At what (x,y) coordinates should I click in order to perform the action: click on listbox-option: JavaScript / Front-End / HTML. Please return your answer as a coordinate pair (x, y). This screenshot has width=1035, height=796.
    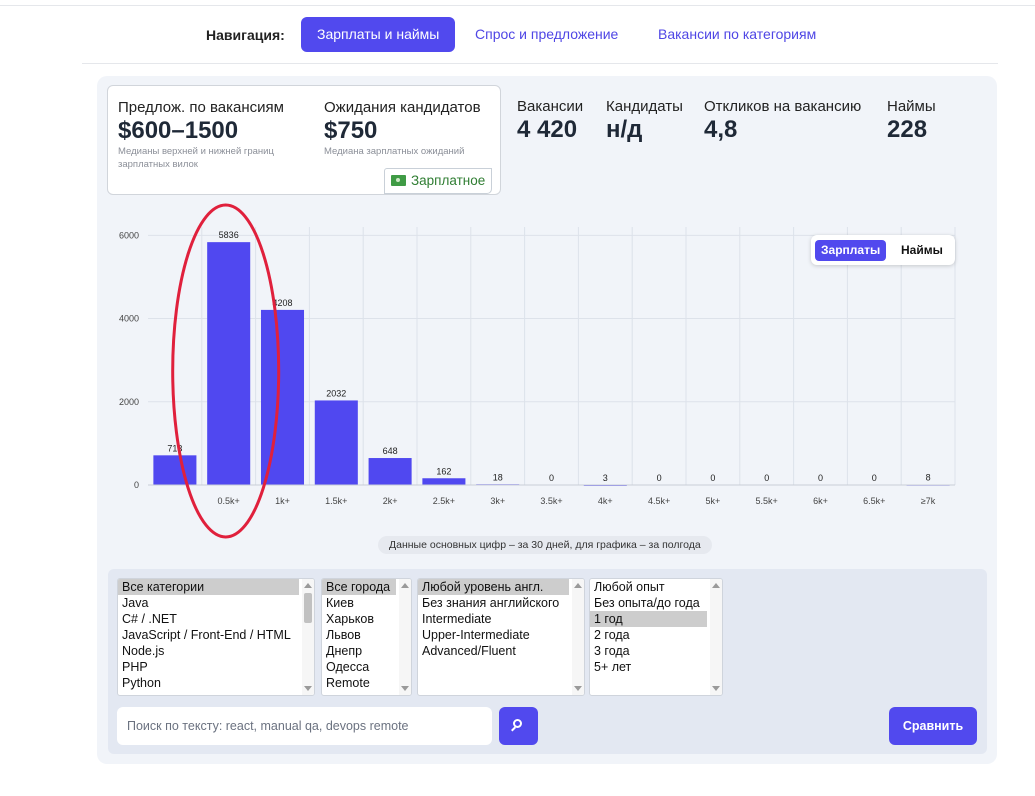
    Looking at the image, I should click on (206, 635).